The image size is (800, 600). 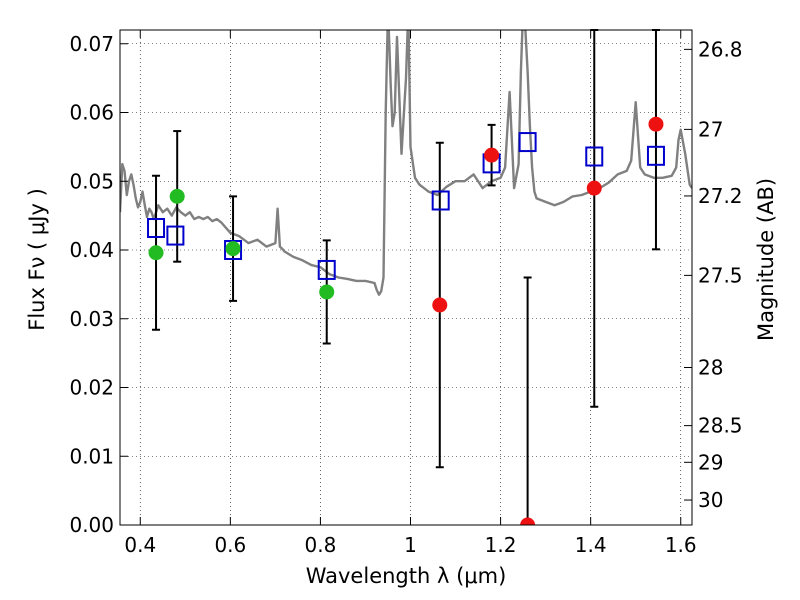 I want to click on x-tick-label: 1.4, so click(x=591, y=545).